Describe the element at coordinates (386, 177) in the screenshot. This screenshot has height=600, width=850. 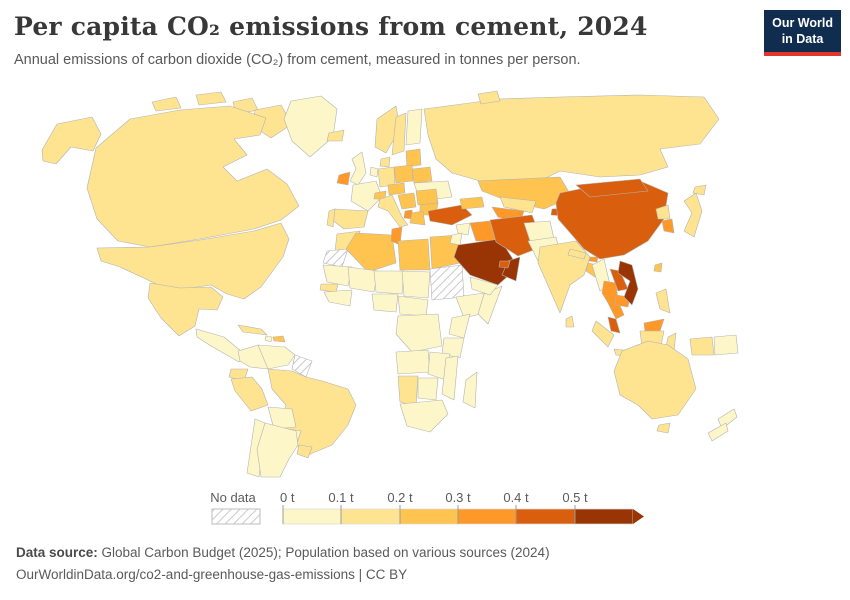
I see `country-germany` at that location.